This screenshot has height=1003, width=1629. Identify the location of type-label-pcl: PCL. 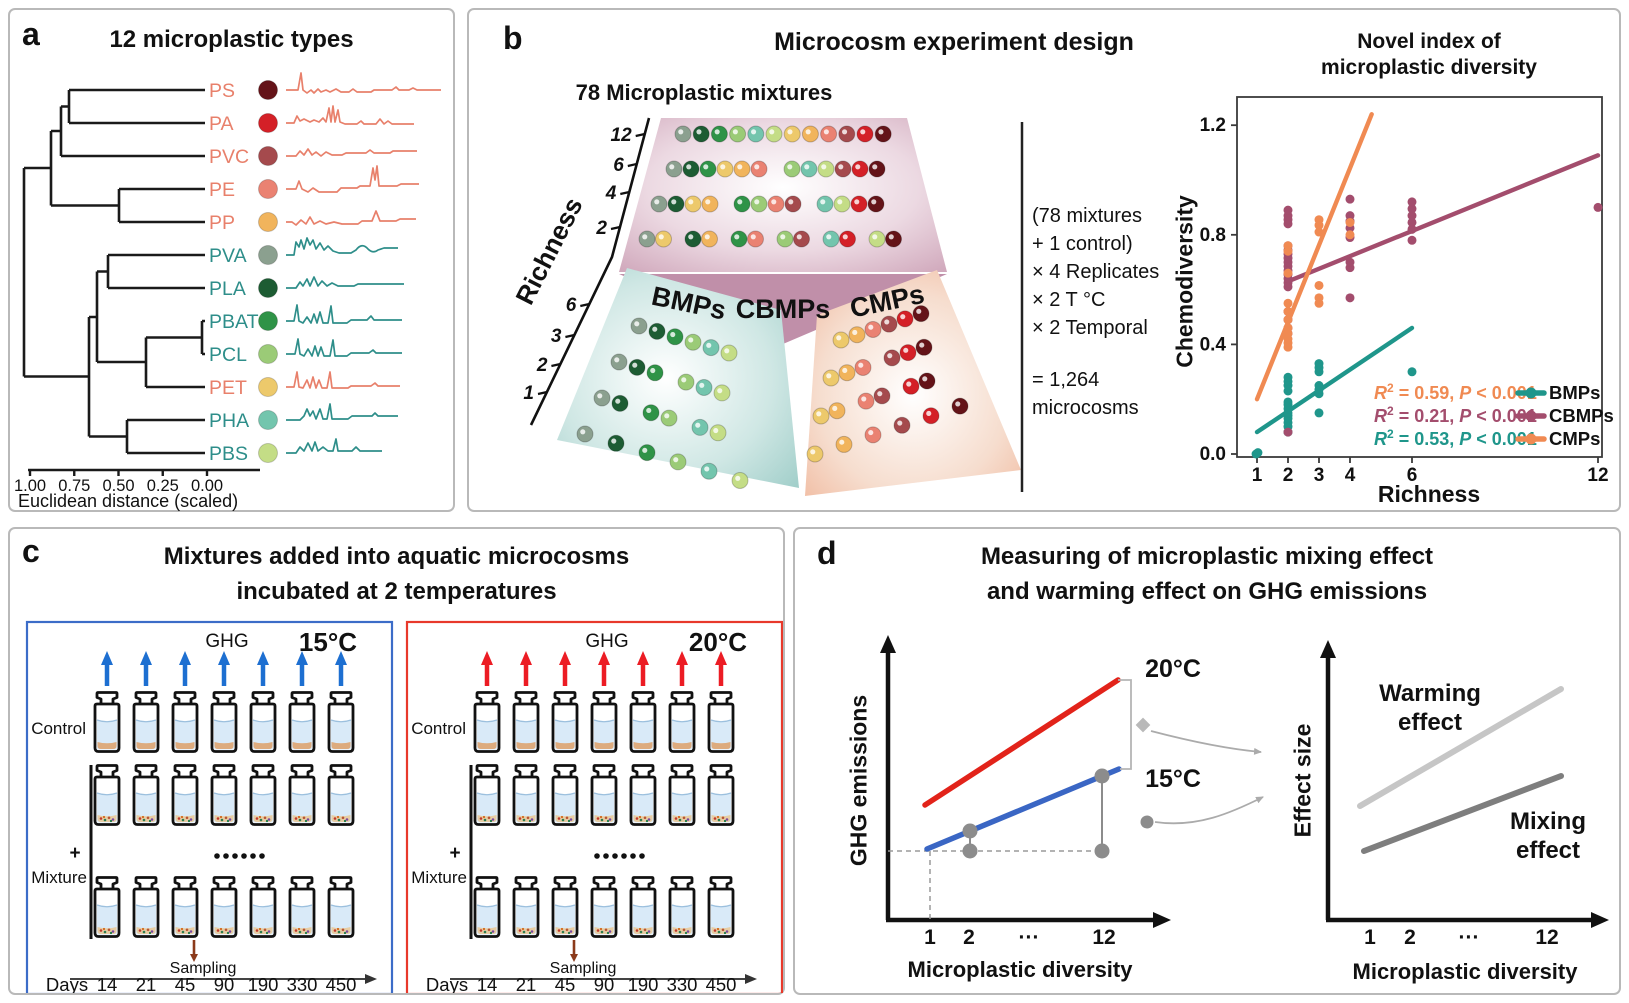
(228, 355).